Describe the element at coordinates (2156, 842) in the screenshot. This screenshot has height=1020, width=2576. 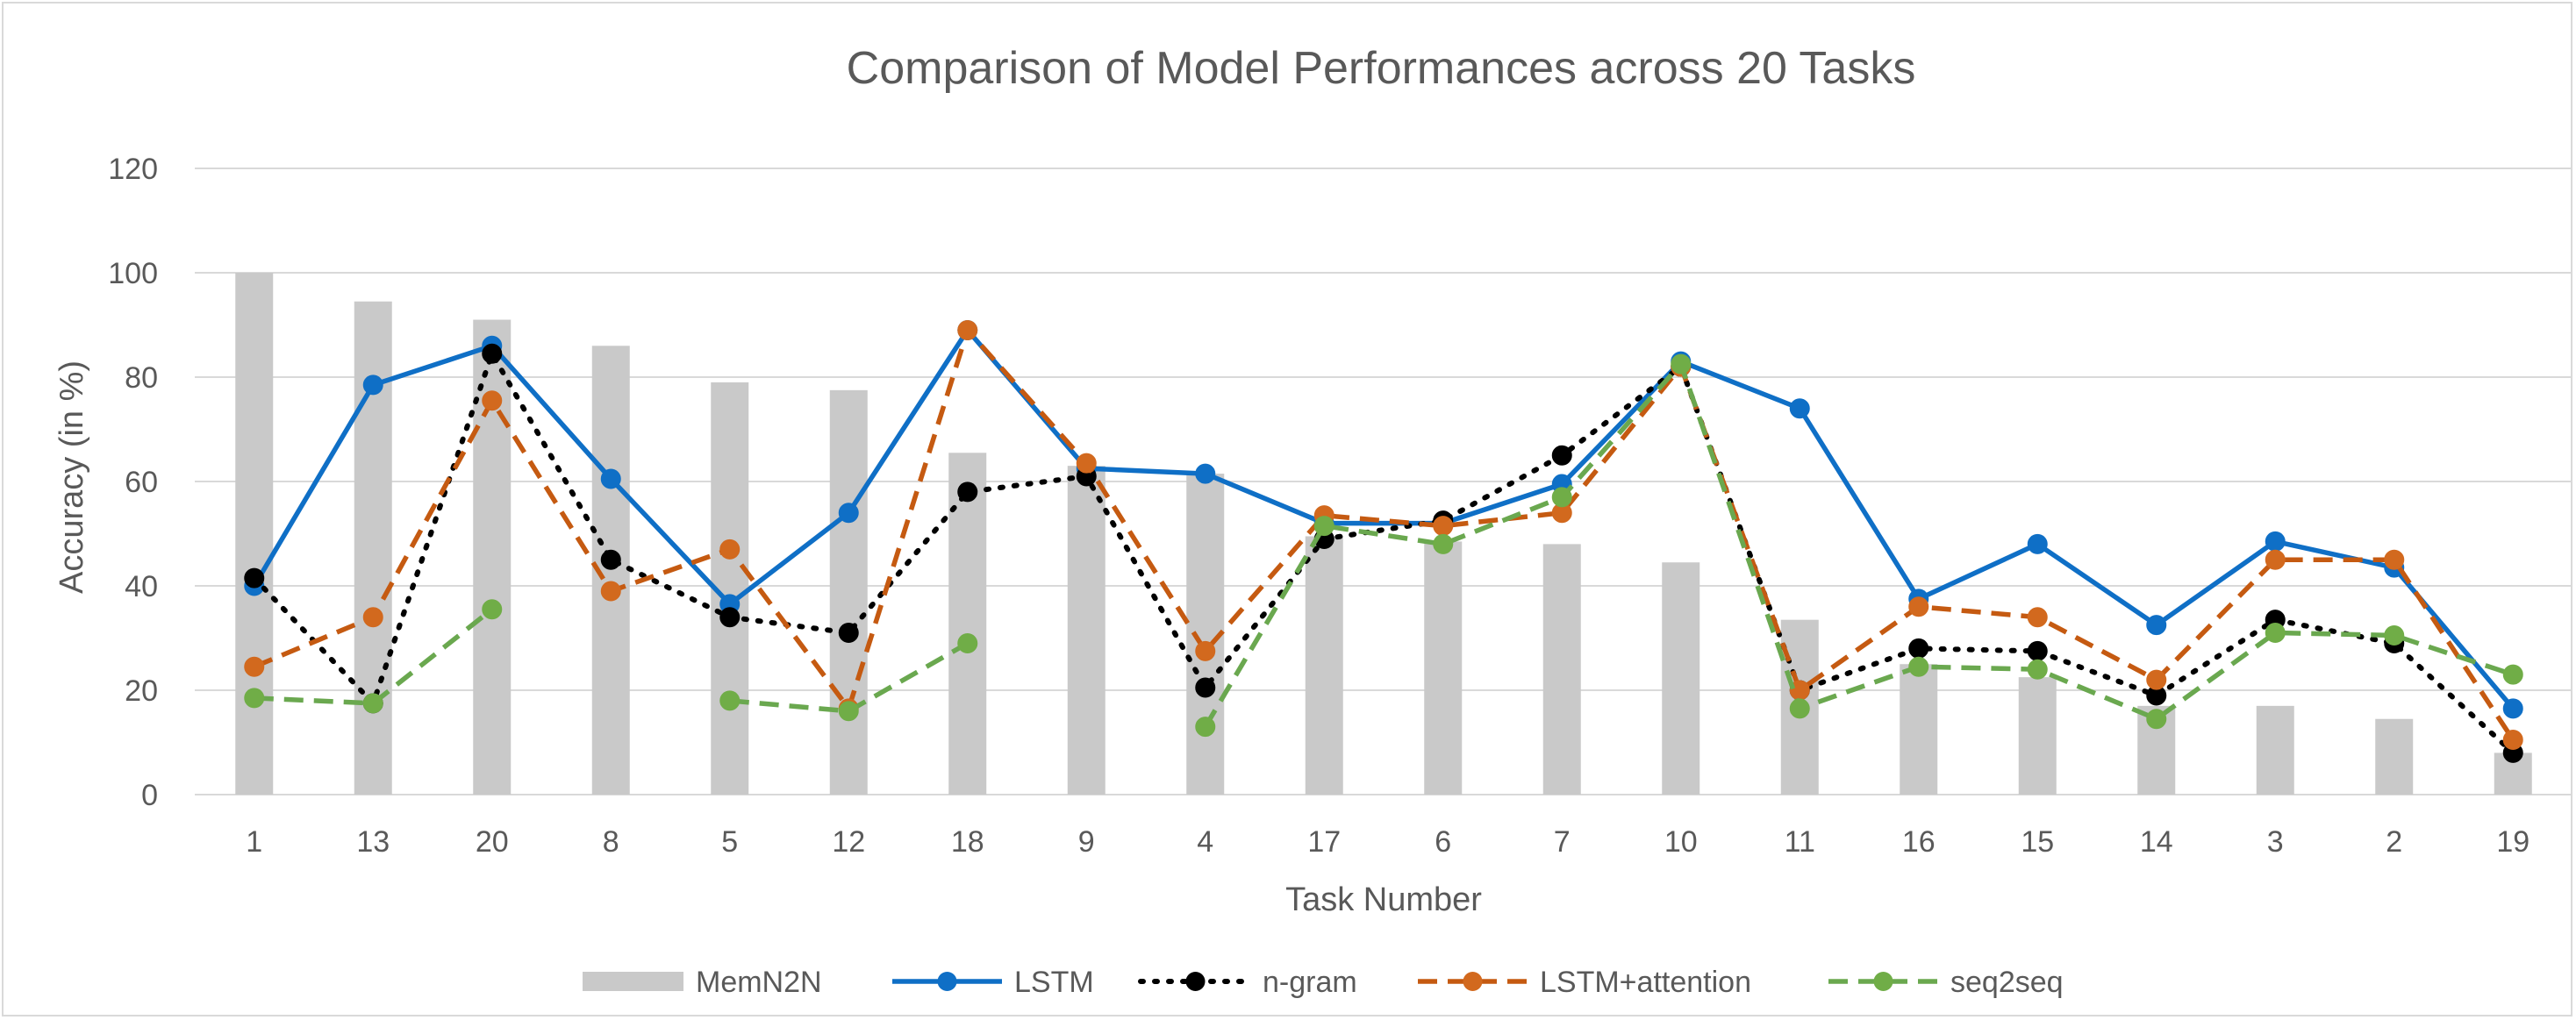
I see `x-tick-label-14: 14` at that location.